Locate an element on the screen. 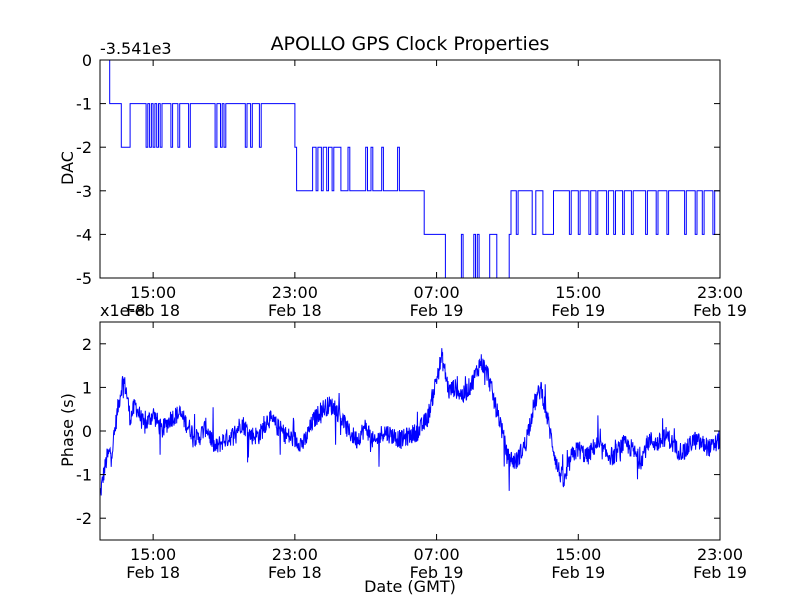 The height and width of the screenshot is (600, 800). y-tick-label: -3 is located at coordinates (84, 191).